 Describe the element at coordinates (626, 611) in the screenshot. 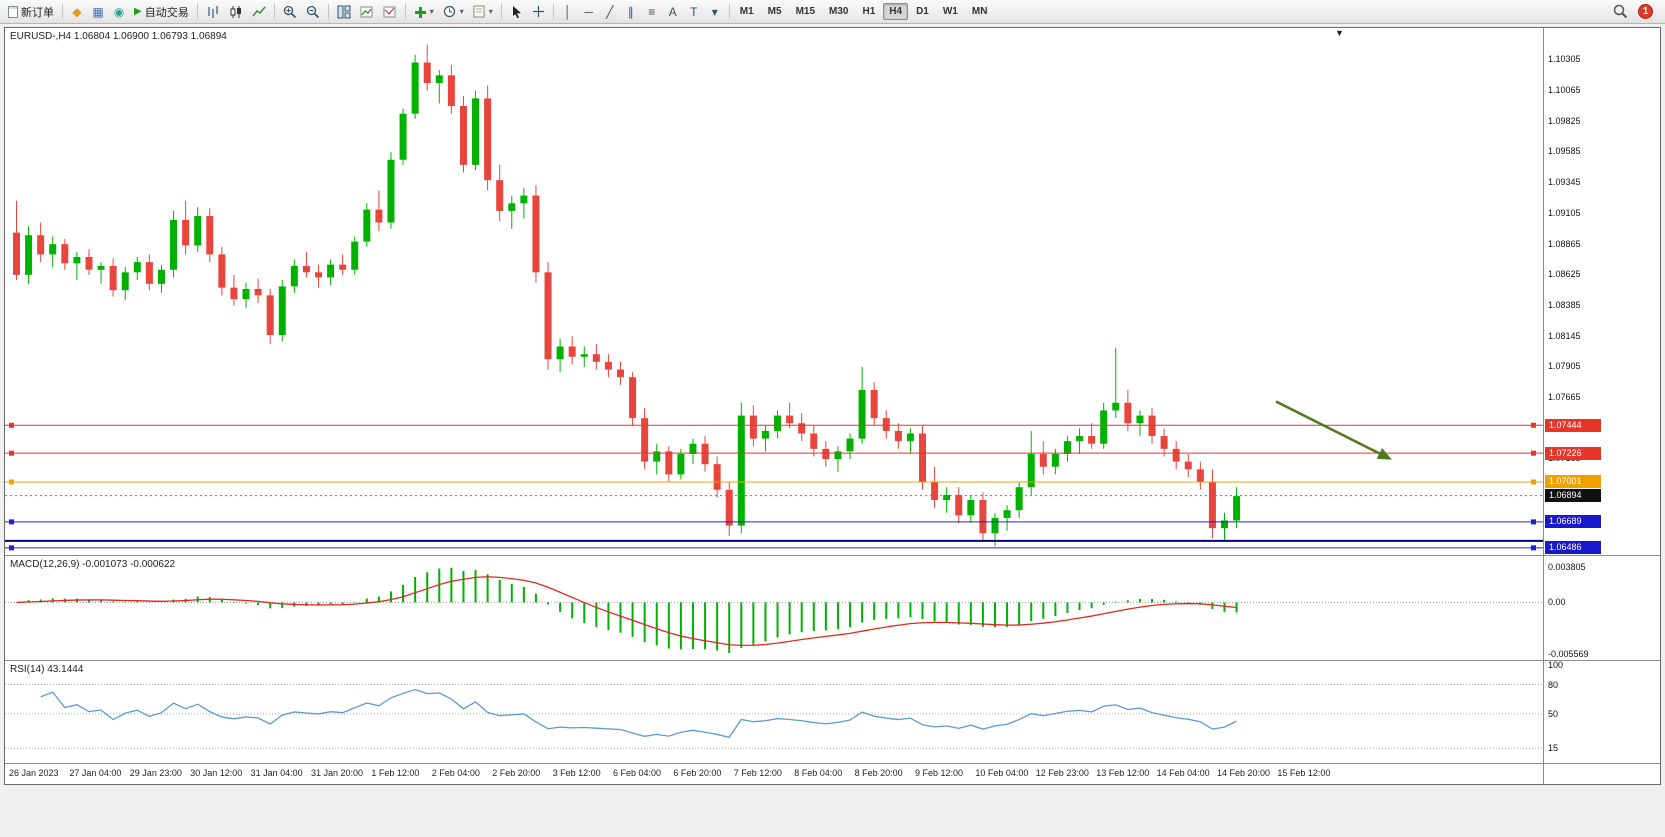

I see `macd-signal-line` at that location.